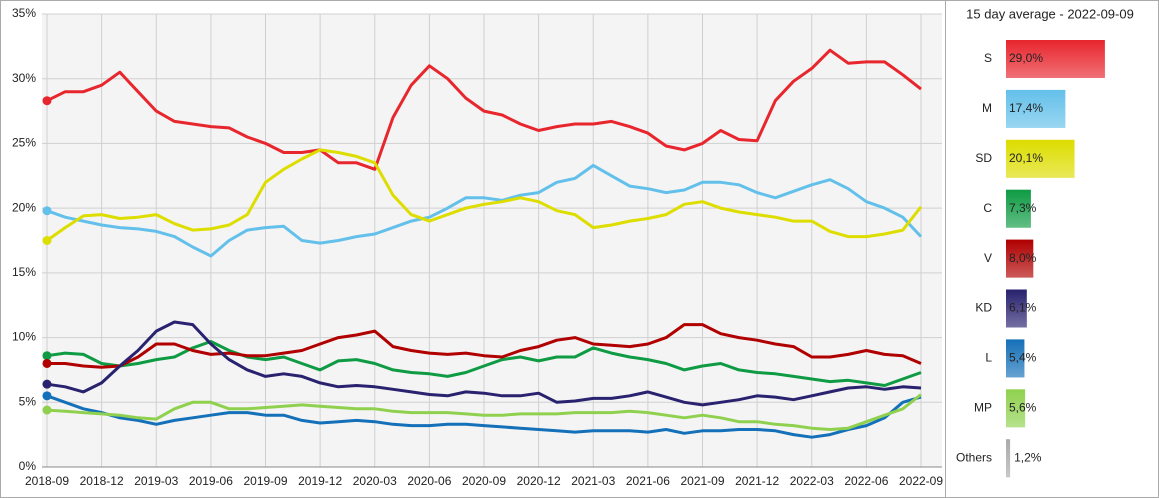 The image size is (1159, 498). What do you see at coordinates (1026, 58) in the screenshot?
I see `value-label: 29,0%` at bounding box center [1026, 58].